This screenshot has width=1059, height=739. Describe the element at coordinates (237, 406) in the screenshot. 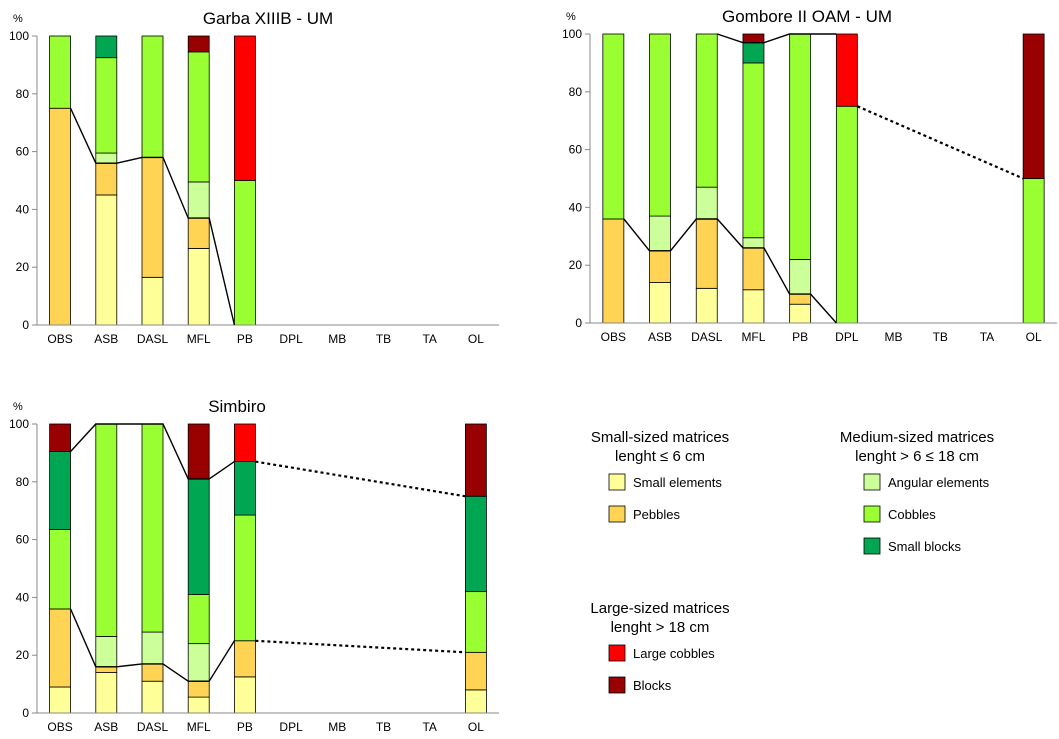

I see `chart-title: Simbiro` at that location.